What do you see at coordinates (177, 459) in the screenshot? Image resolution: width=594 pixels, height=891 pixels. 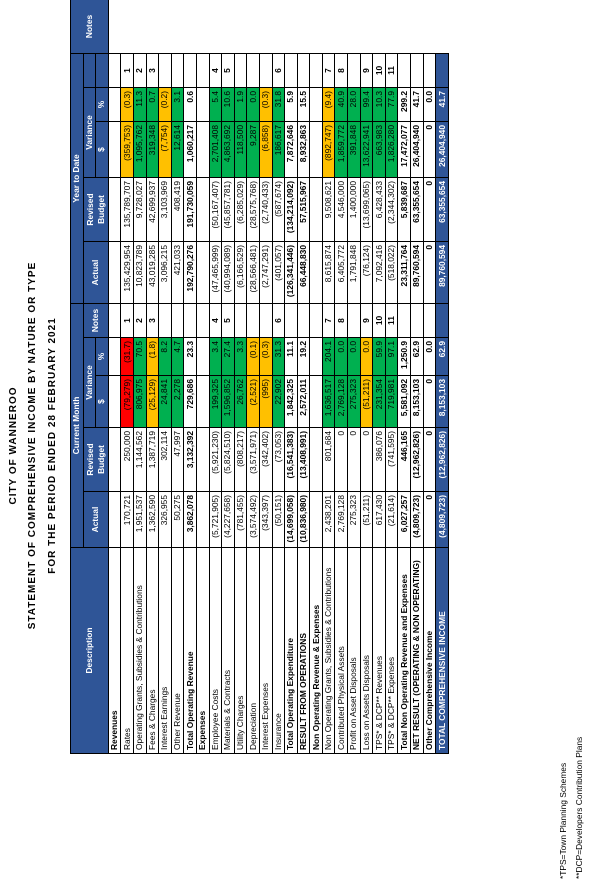 I see `cm-revised-budget-cell: 47,997` at bounding box center [177, 459].